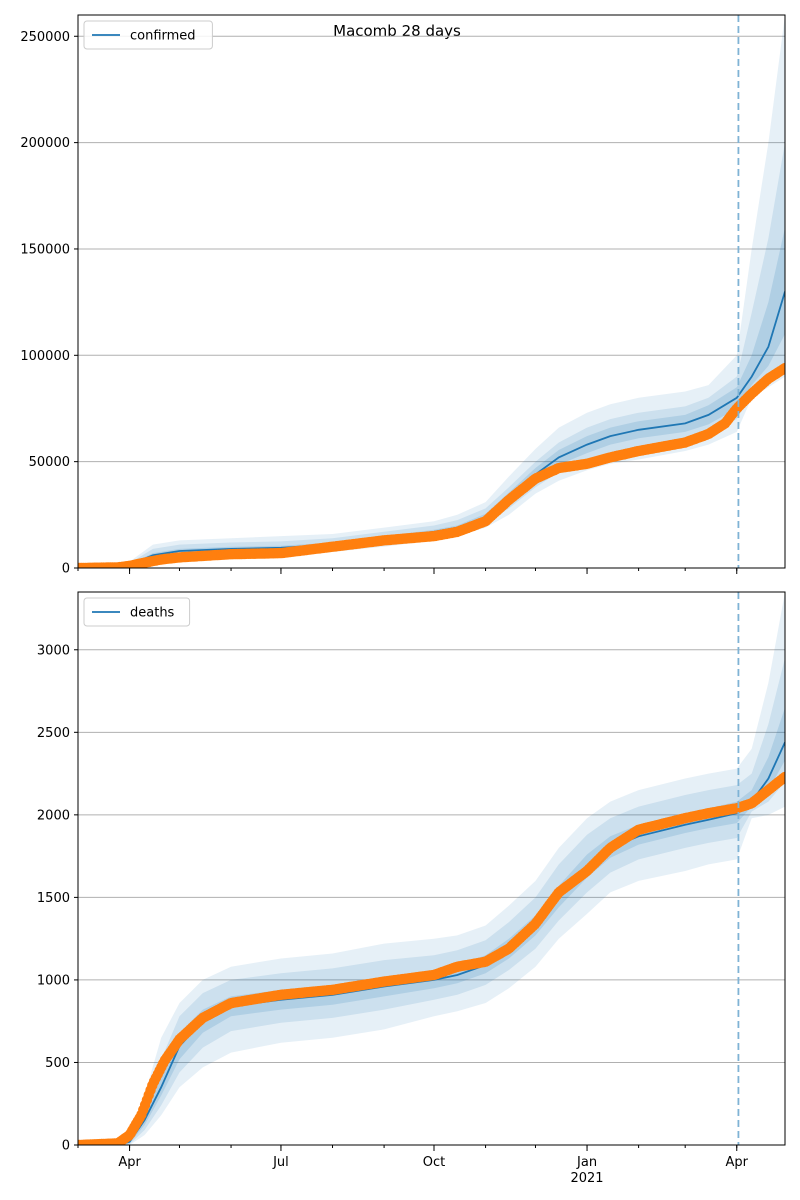 The height and width of the screenshot is (1200, 800). What do you see at coordinates (49, 462) in the screenshot?
I see `y-tick-label: 50000` at bounding box center [49, 462].